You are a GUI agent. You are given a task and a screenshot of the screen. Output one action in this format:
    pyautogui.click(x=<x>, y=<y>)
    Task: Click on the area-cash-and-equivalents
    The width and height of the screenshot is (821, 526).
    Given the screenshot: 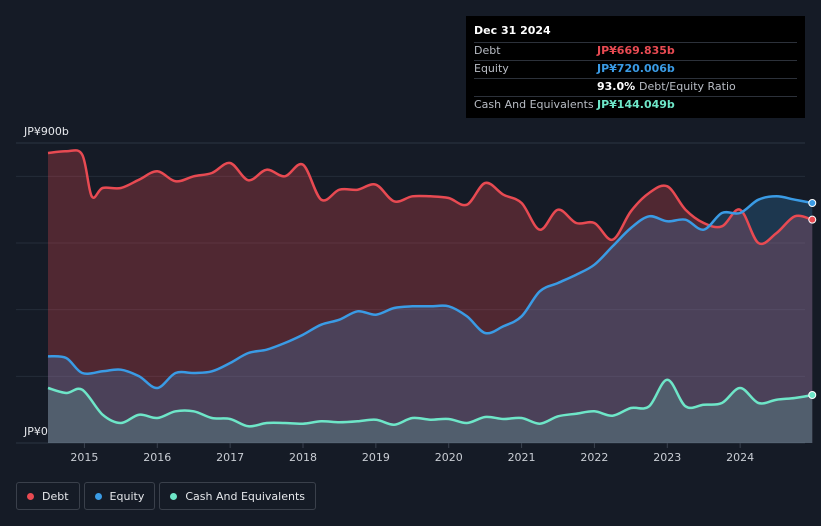 What is the action you would take?
    pyautogui.click(x=430, y=411)
    